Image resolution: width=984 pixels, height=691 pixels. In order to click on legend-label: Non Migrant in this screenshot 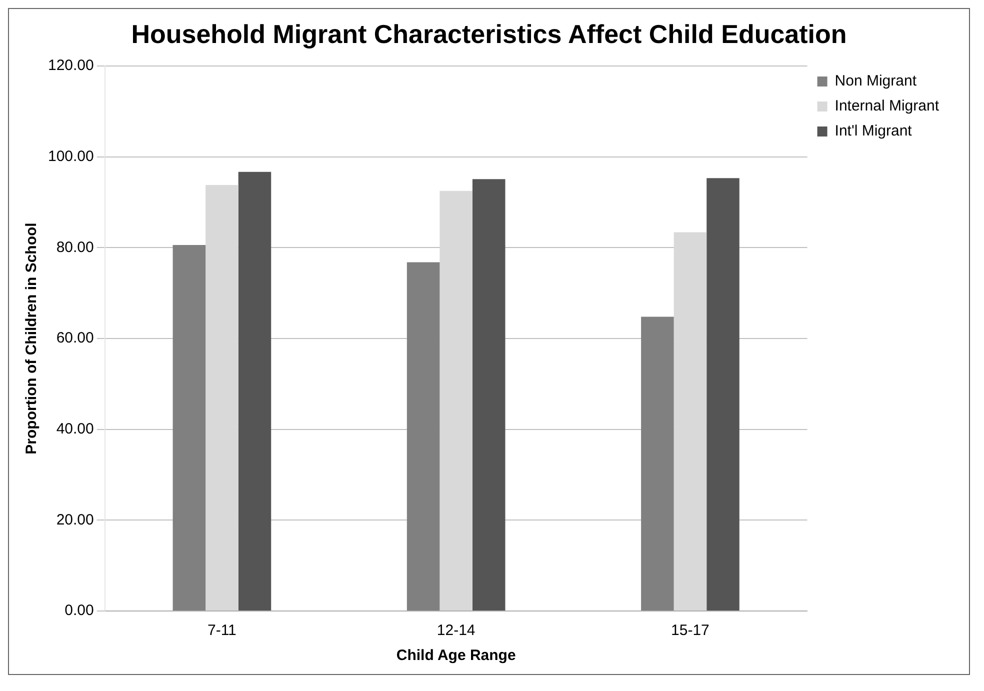, I will do `click(876, 81)`.